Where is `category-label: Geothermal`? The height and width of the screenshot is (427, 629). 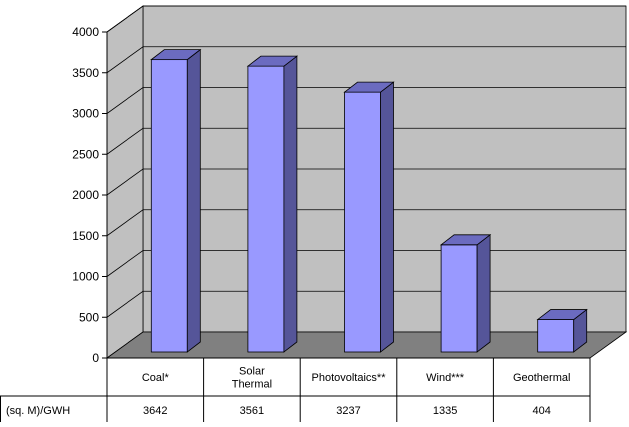 category-label: Geothermal is located at coordinates (541, 378).